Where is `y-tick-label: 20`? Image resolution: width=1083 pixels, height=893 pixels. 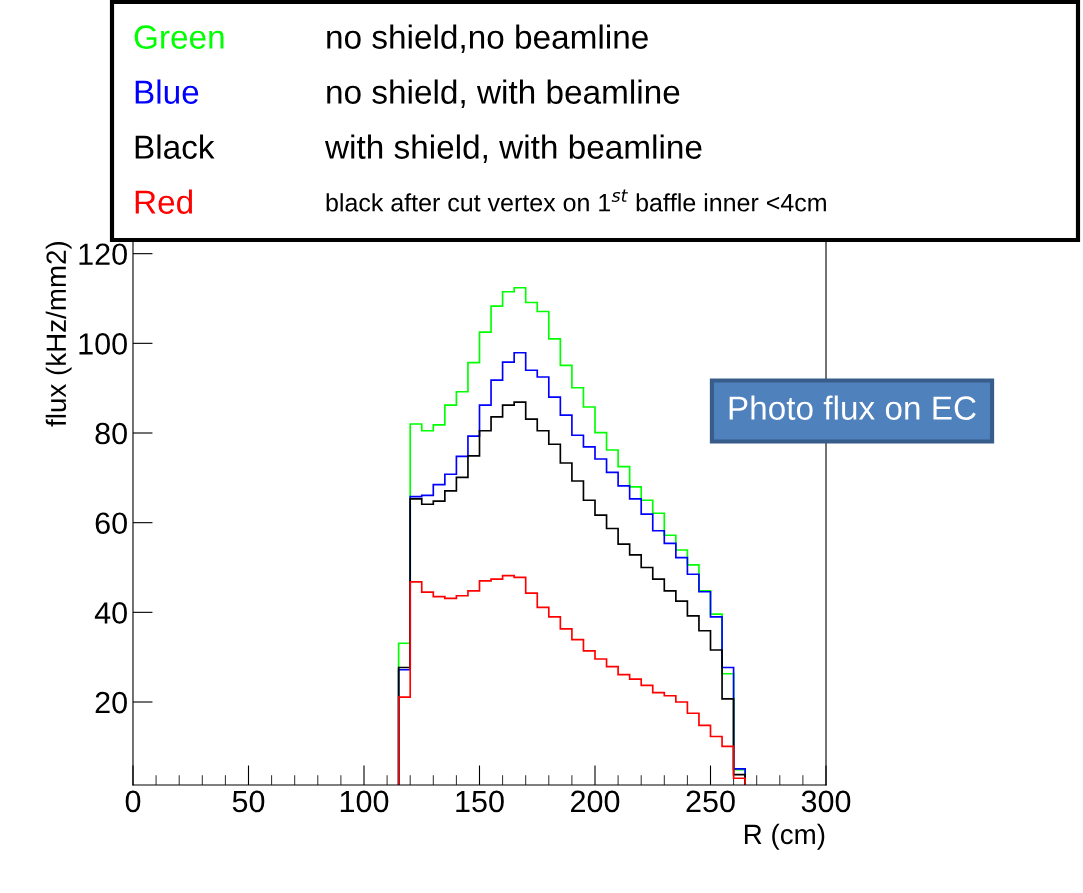 y-tick-label: 20 is located at coordinates (111, 702).